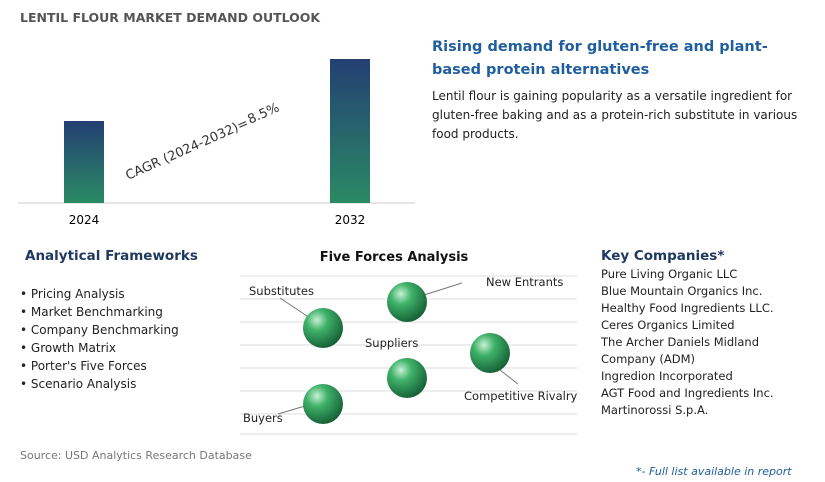  I want to click on item-text: Growth Matrix, so click(73, 348).